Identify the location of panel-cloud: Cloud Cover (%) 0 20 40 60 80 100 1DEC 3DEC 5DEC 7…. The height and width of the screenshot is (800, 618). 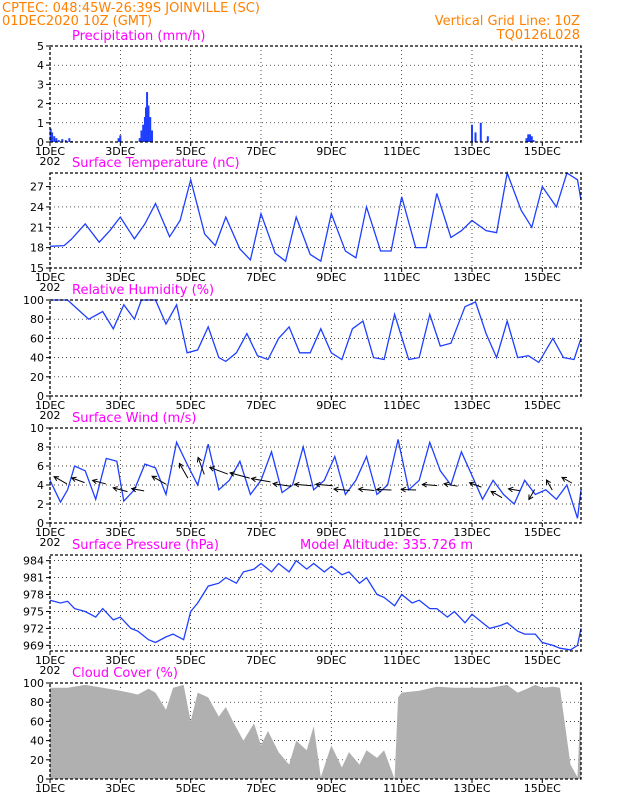
(302, 730).